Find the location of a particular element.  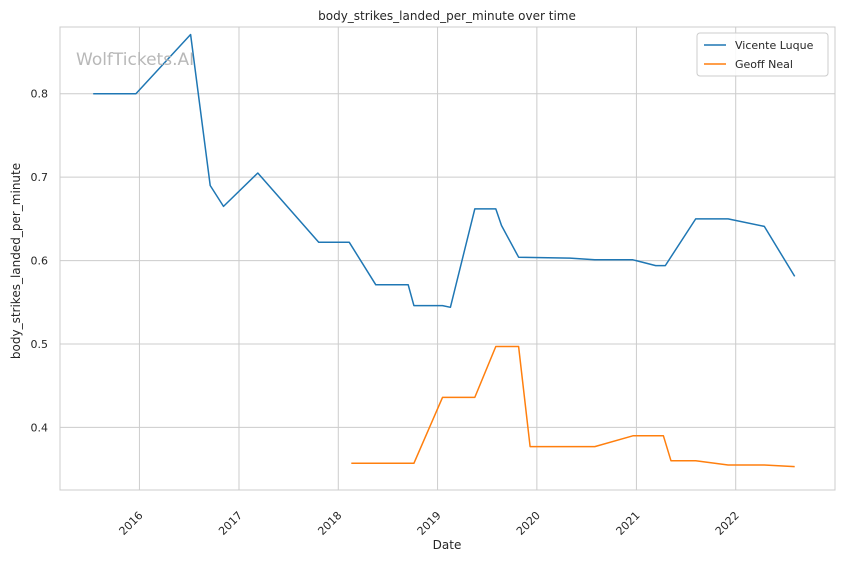

y-tick-label: 0.5 is located at coordinates (40, 344).